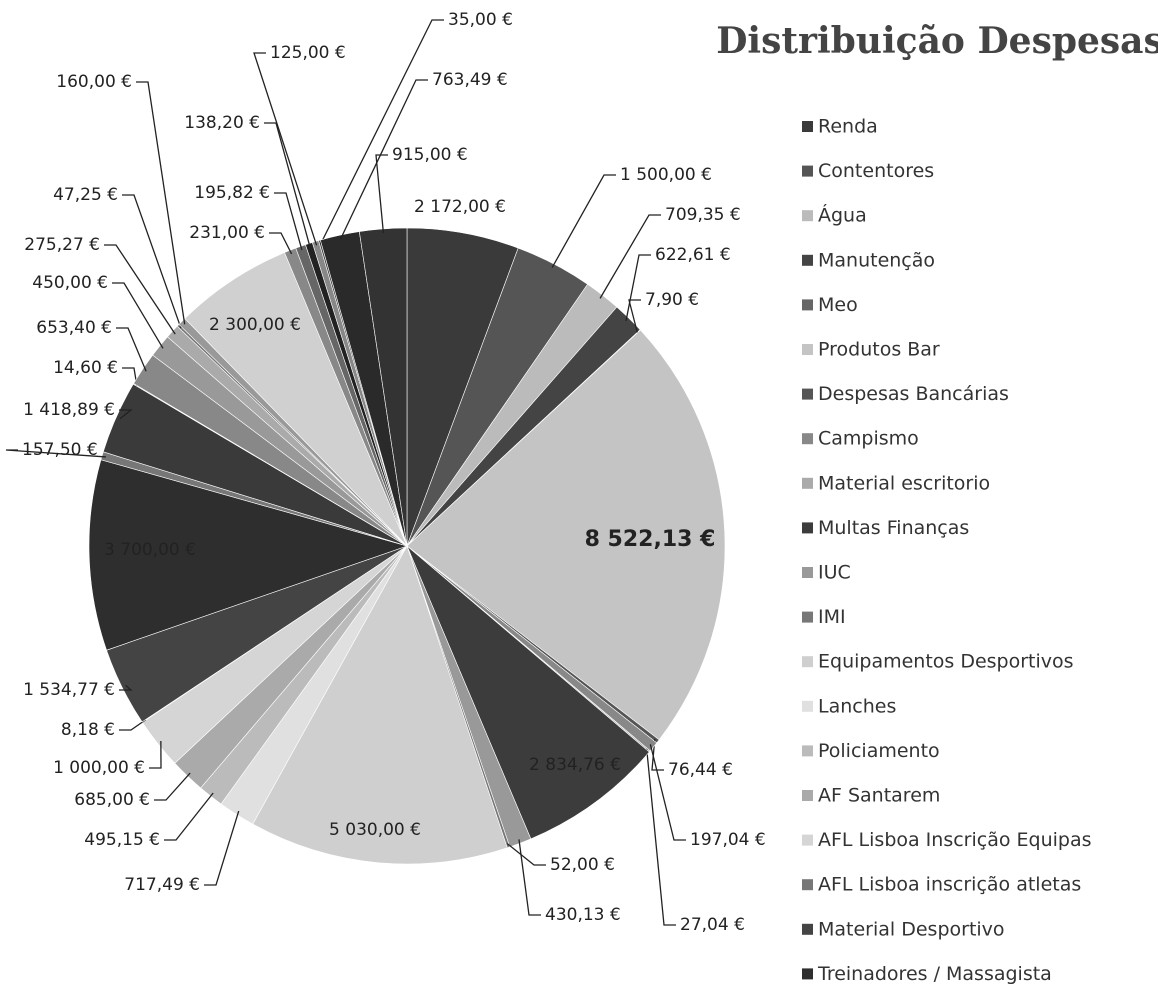  What do you see at coordinates (876, 260) in the screenshot?
I see `legend-label: Manutenção` at bounding box center [876, 260].